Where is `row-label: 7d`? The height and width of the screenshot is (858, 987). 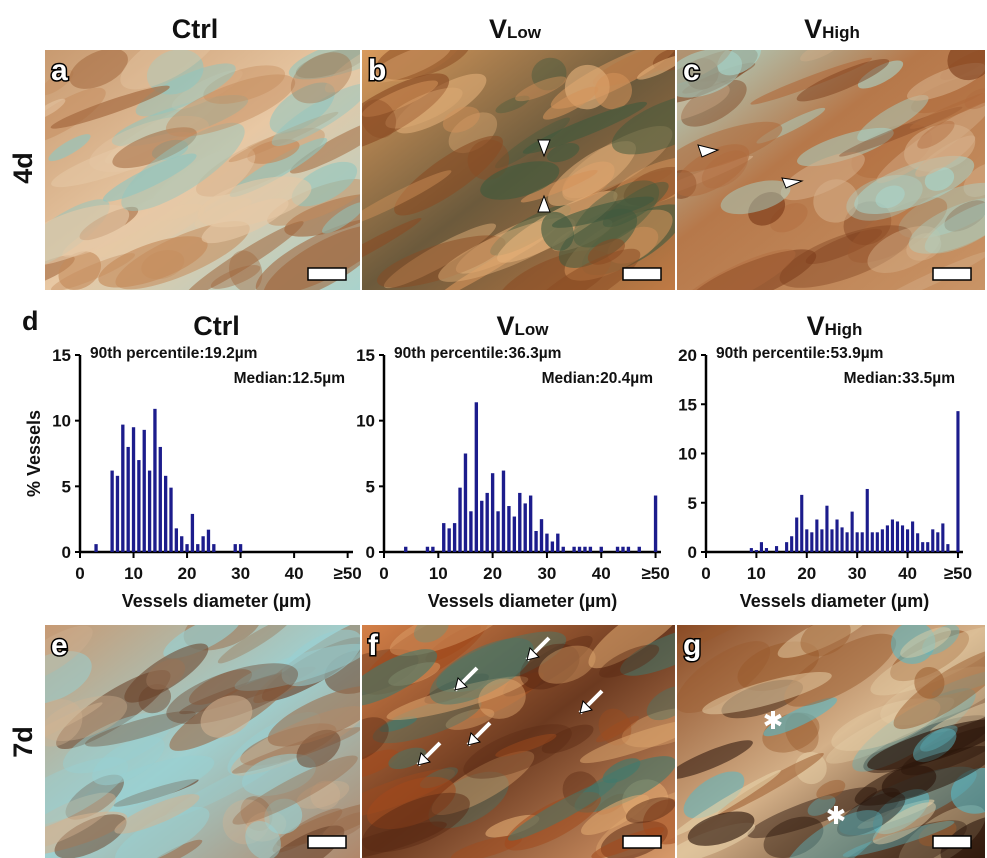 row-label: 7d is located at coordinates (23, 742).